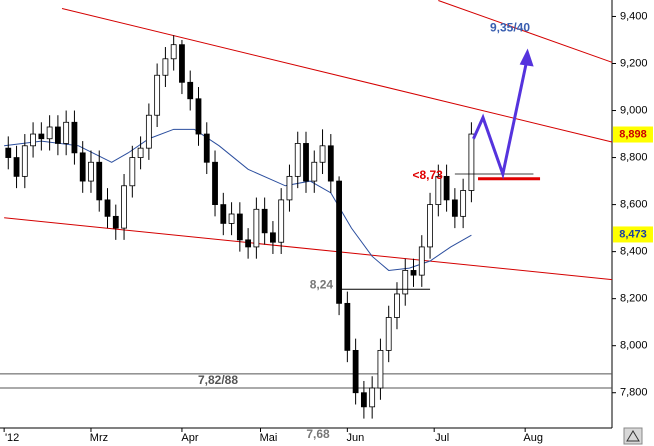  Describe the element at coordinates (501, 118) in the screenshot. I see `forecast-arrow` at that location.